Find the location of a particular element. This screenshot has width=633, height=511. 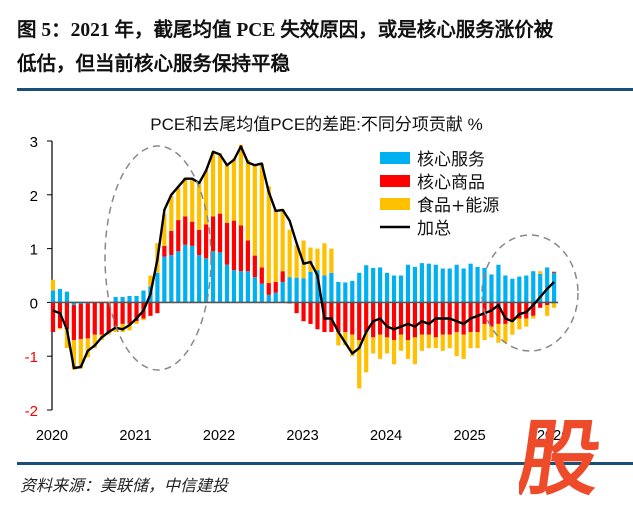

annotation-ellipse-2025 is located at coordinates (530, 293).